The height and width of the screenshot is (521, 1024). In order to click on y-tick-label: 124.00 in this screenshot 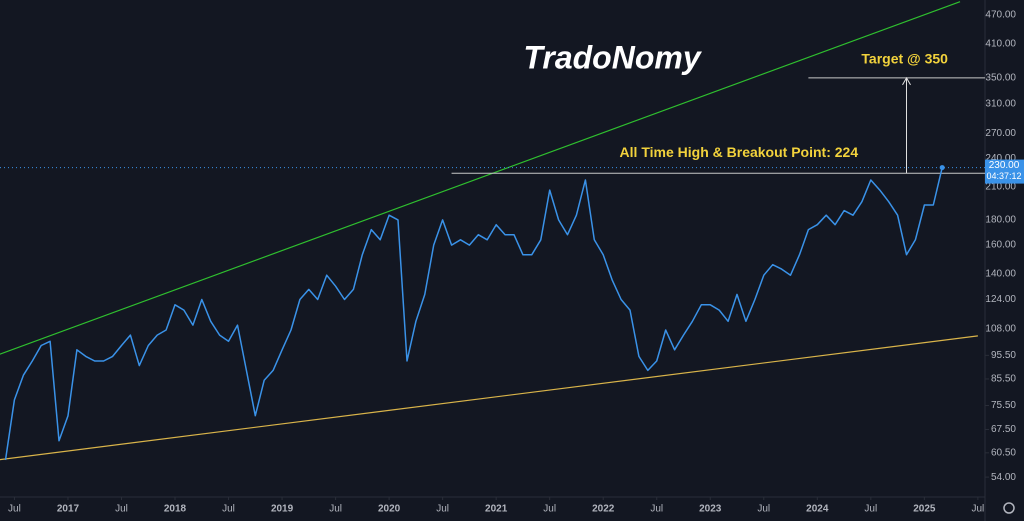, I will do `click(1000, 299)`.